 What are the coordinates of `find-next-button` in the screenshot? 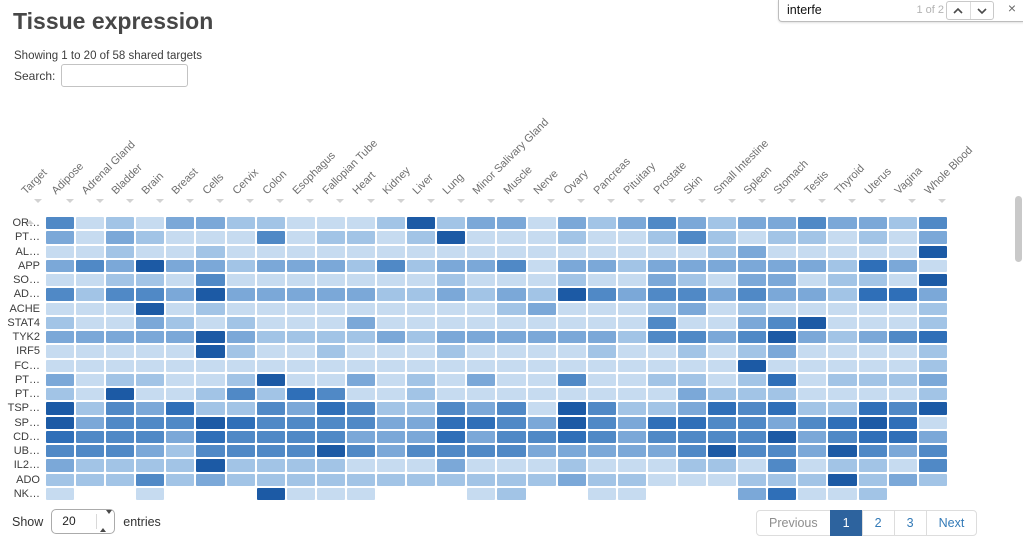 It's located at (981, 10).